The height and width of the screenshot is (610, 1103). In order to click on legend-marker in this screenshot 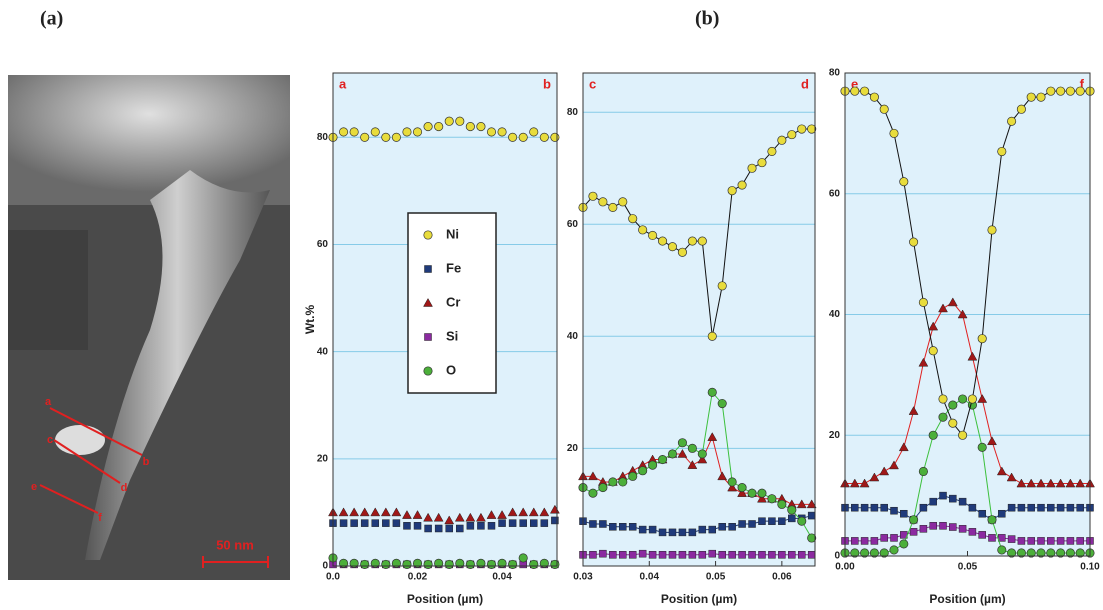, I will do `click(428, 235)`.